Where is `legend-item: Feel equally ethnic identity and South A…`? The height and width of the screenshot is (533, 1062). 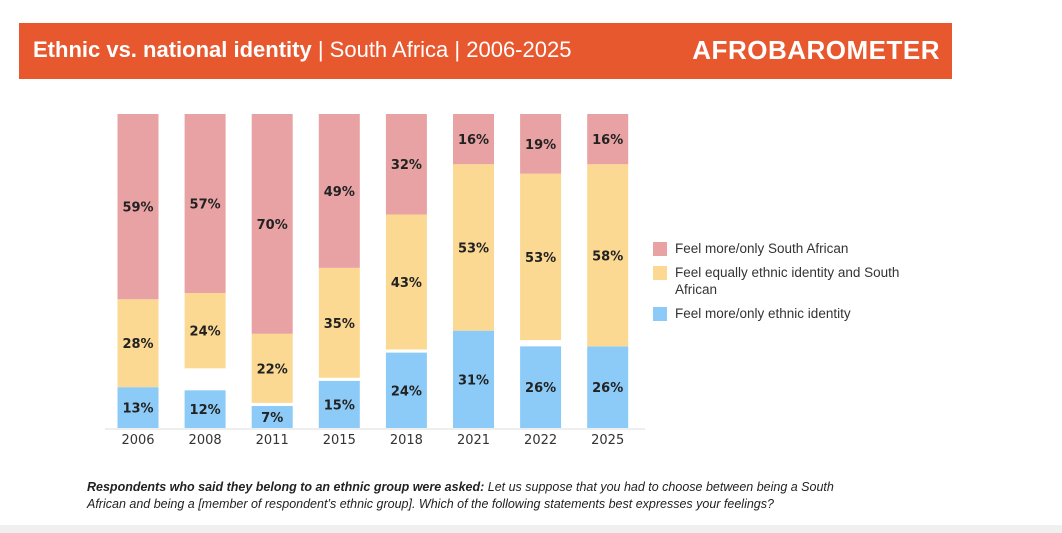 legend-item: Feel equally ethnic identity and South A… is located at coordinates (784, 281).